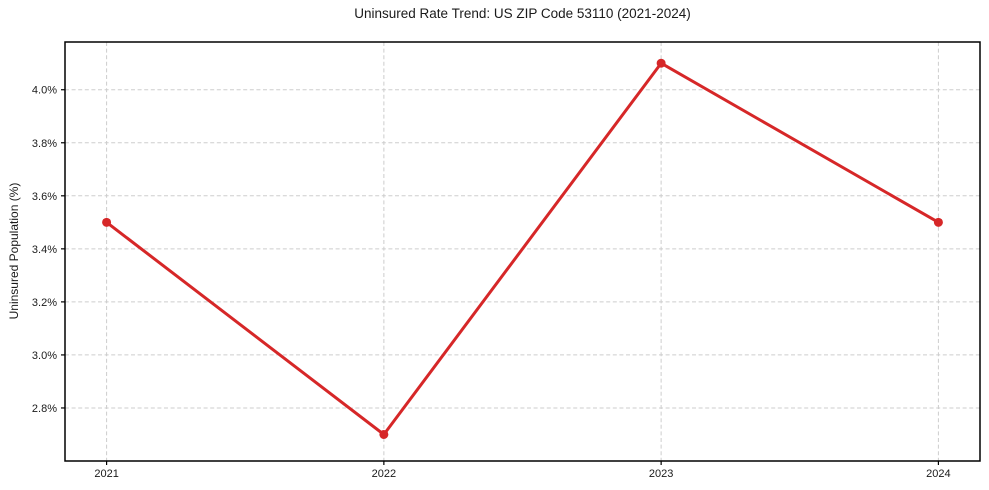  What do you see at coordinates (938, 474) in the screenshot?
I see `x-tick-label: 2024` at bounding box center [938, 474].